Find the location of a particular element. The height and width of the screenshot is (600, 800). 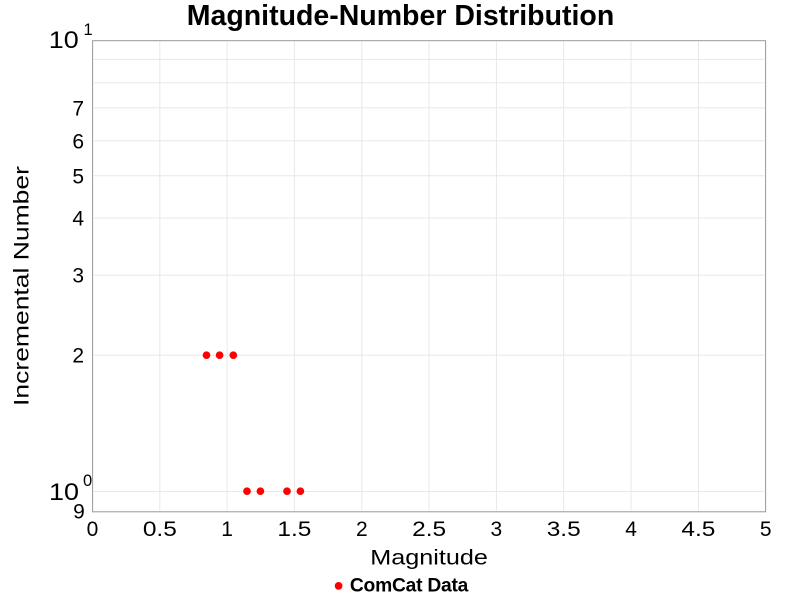

svg-text: Magnitude is located at coordinates (429, 557).